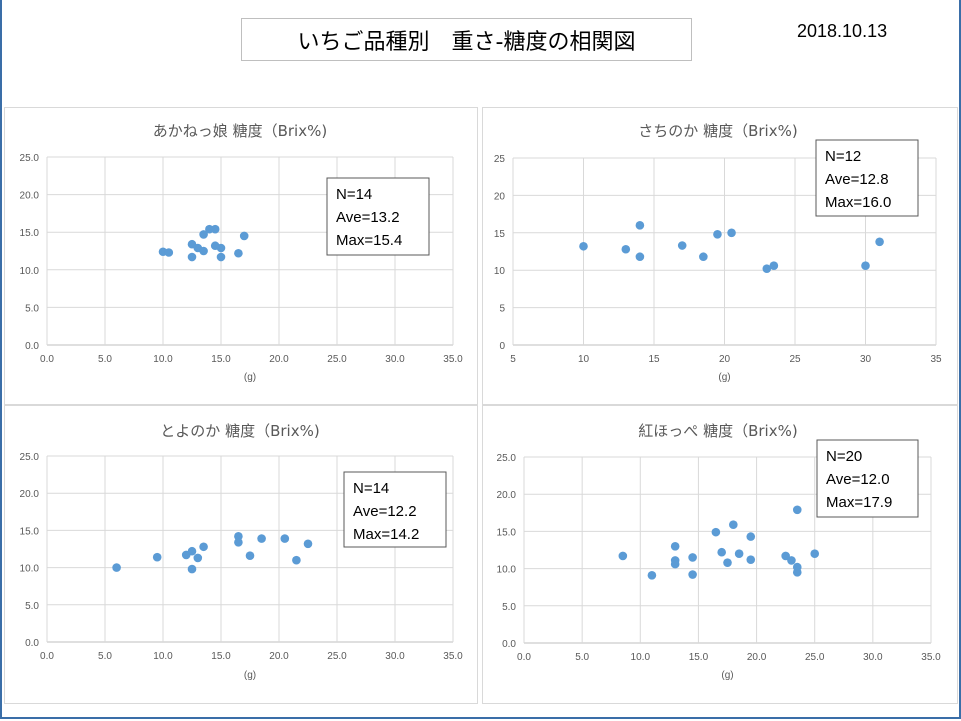  Describe the element at coordinates (936, 359) in the screenshot. I see `x-tick-label: 35` at that location.